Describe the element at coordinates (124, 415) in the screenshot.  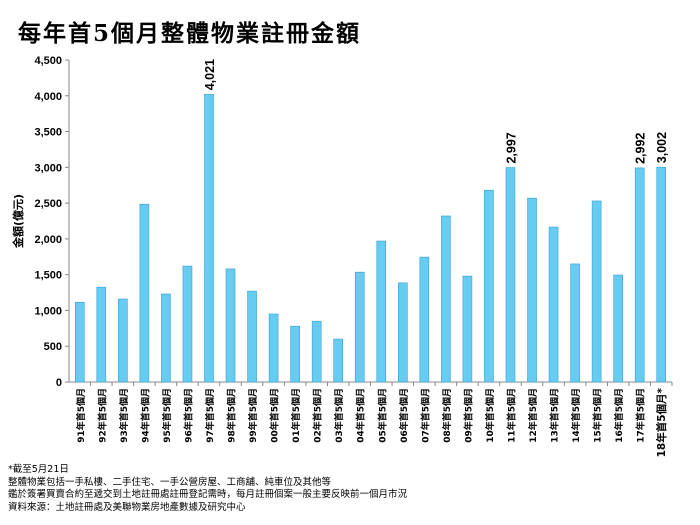
I see `x-tick-label: 93年首5個月` at that location.